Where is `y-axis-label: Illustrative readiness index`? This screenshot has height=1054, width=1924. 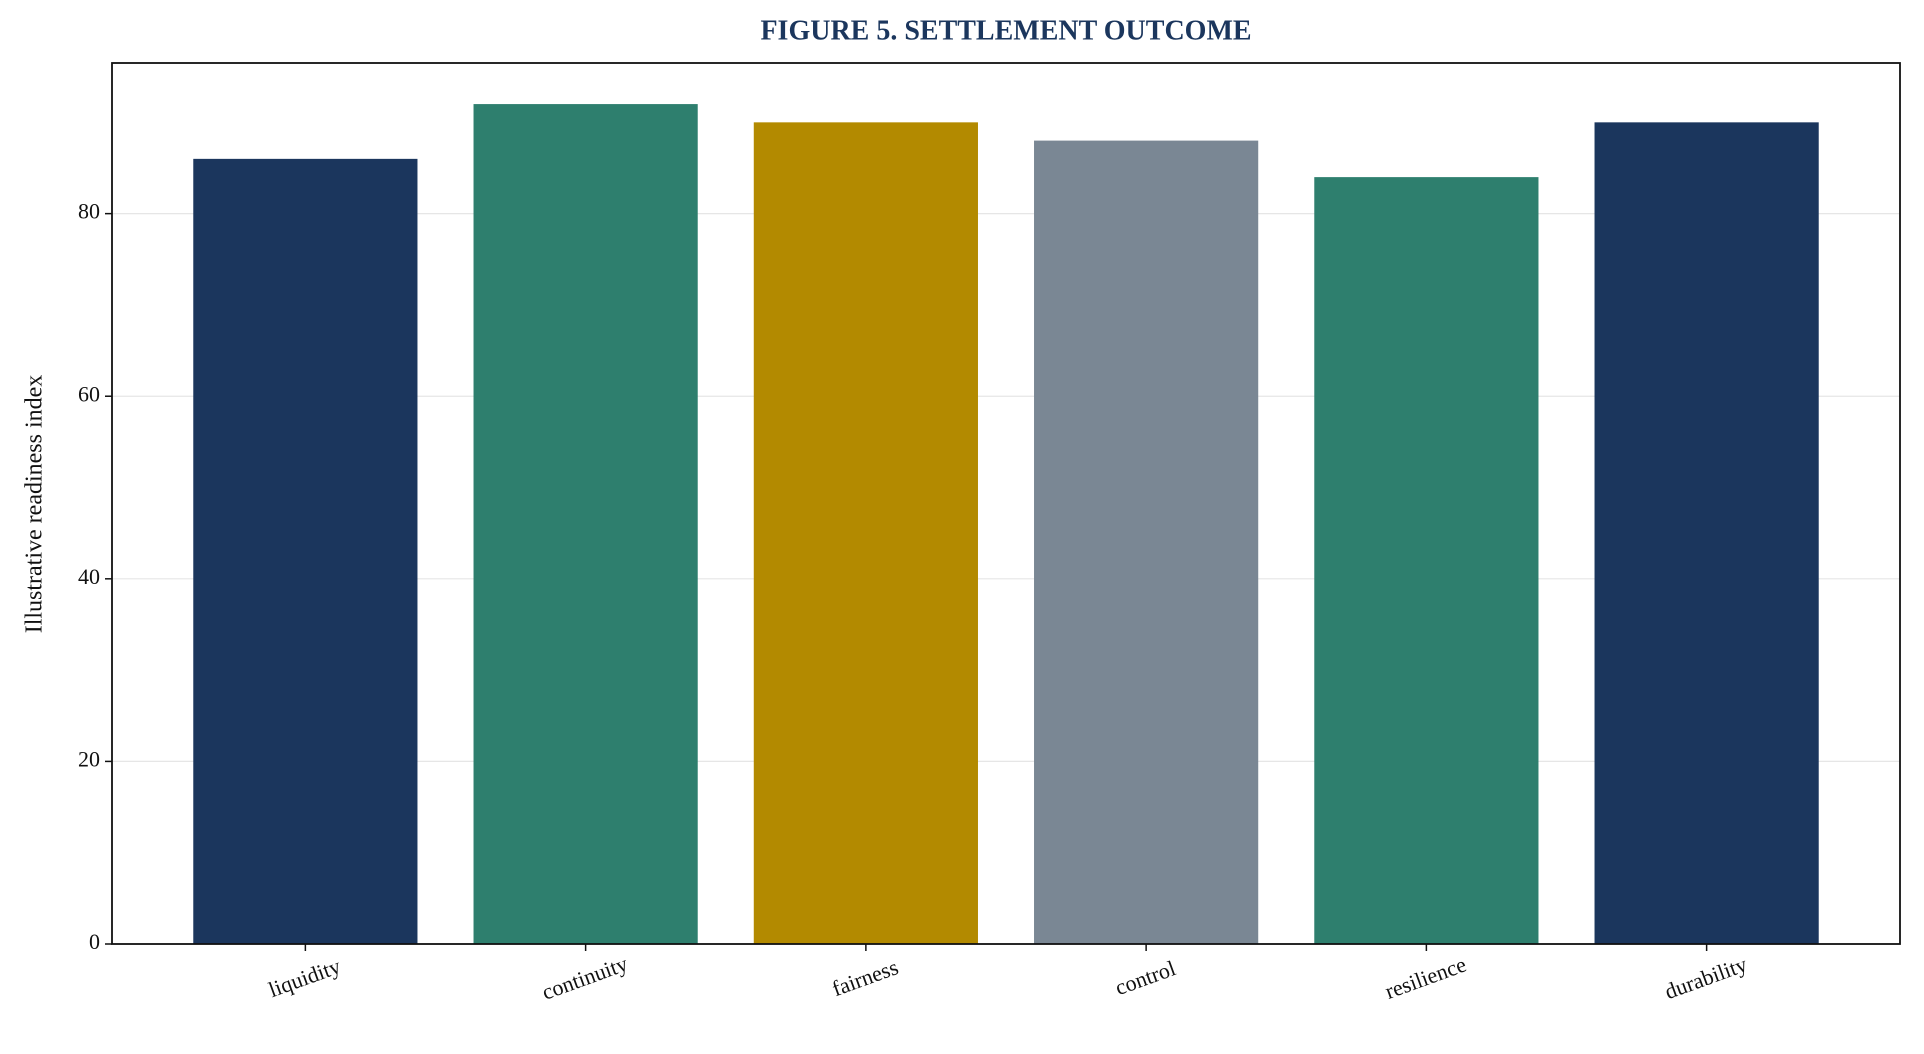 y-axis-label: Illustrative readiness index is located at coordinates (35, 504).